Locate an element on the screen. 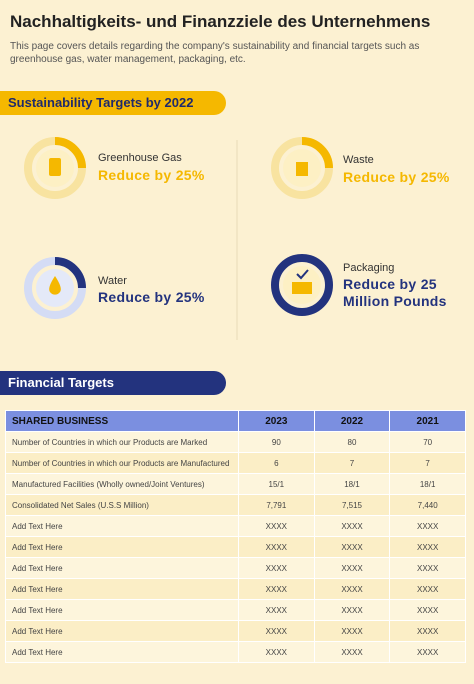  section-banner: Sustainability Targets by 2022 is located at coordinates (113, 103).